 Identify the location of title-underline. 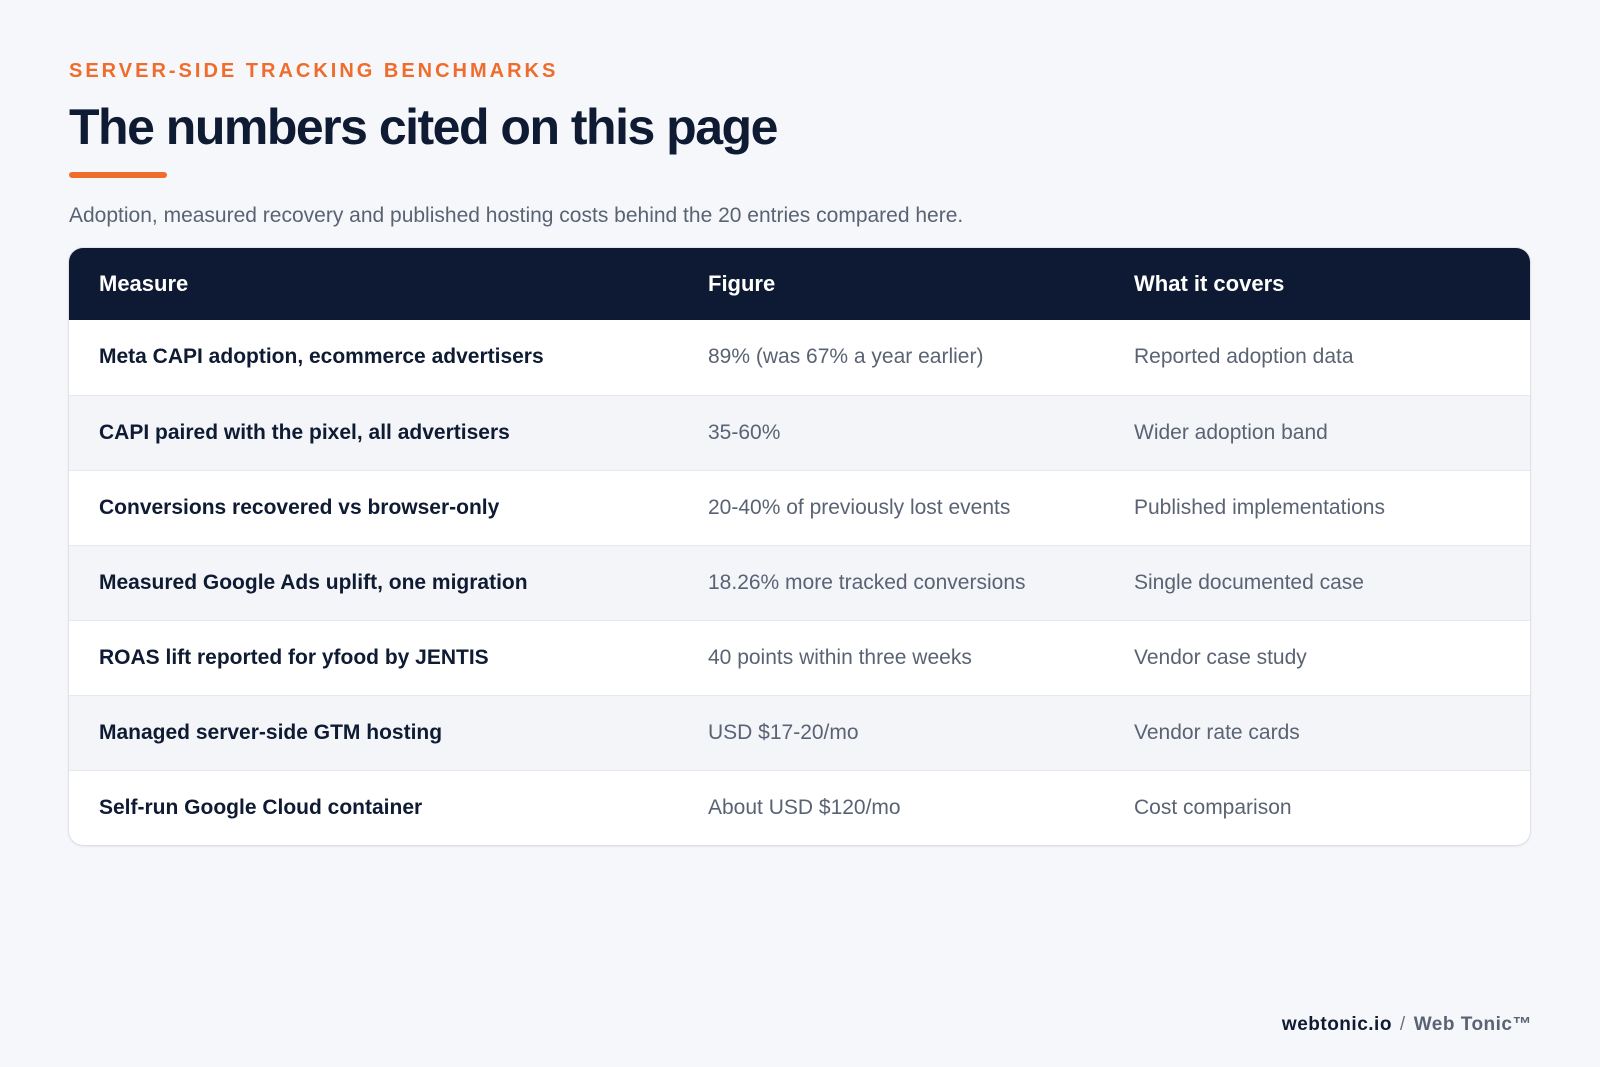
(118, 175).